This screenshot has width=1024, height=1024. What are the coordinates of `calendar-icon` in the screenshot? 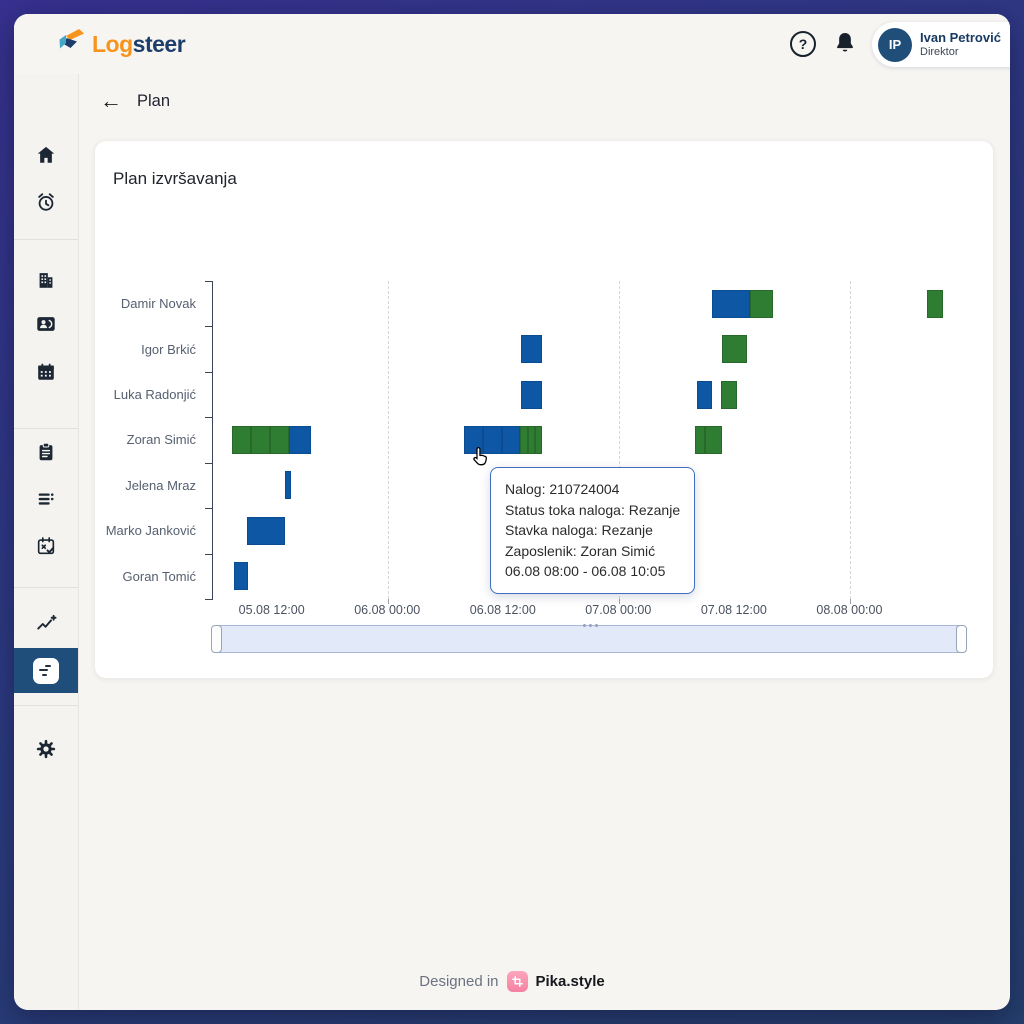 It's located at (46, 373).